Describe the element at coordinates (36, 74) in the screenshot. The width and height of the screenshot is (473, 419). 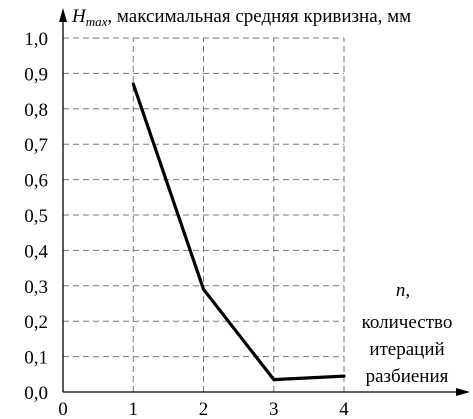
I see `y-tick-label: 0,9` at that location.